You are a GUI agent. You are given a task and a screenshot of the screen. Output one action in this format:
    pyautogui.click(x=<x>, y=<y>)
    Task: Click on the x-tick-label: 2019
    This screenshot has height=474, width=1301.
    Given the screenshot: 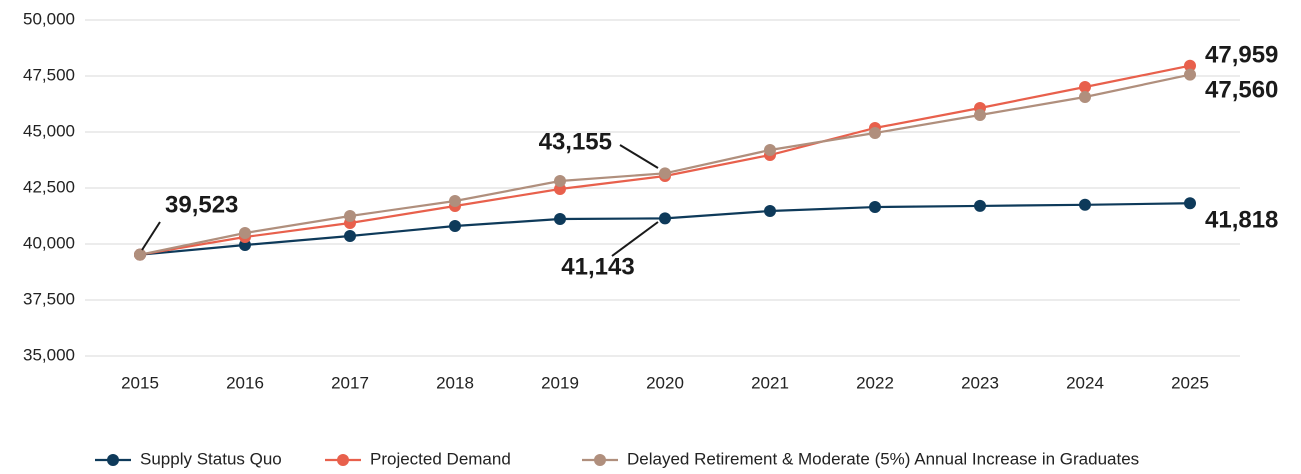 What is the action you would take?
    pyautogui.click(x=560, y=382)
    